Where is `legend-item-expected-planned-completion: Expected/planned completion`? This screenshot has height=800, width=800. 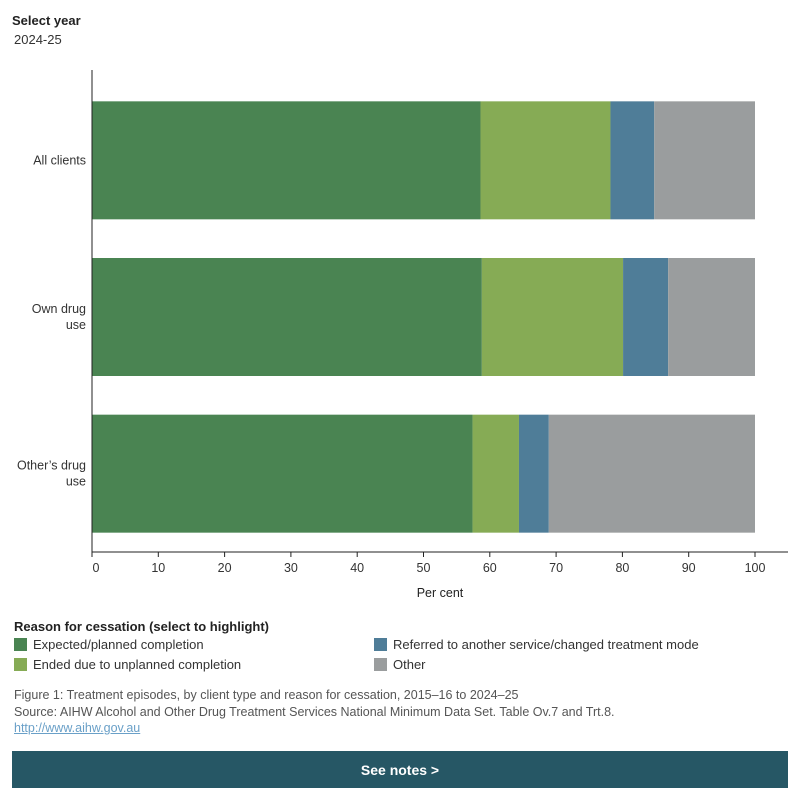
legend-item-expected-planned-completion: Expected/planned completion is located at coordinates (109, 644).